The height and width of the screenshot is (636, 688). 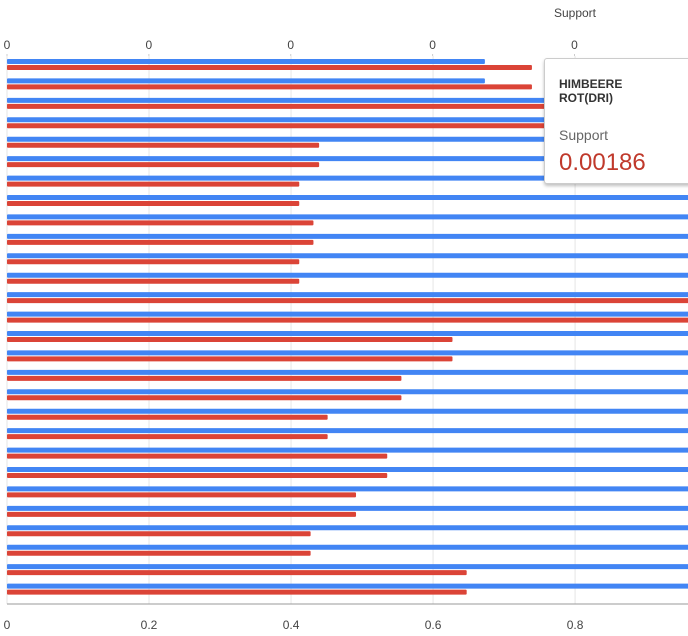 What do you see at coordinates (433, 625) in the screenshot?
I see `x-tick-label: 0.6` at bounding box center [433, 625].